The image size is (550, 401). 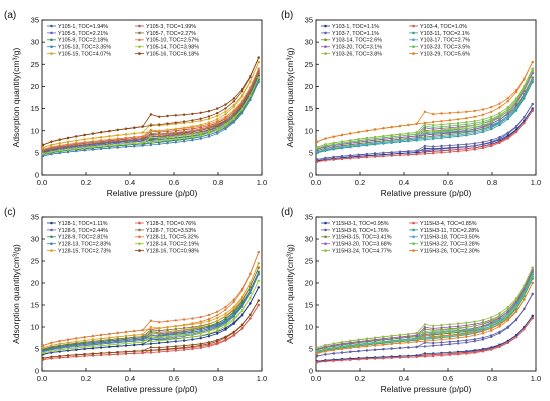 I want to click on legend-label: Y128-15, TOC=2.73%, so click(x=84, y=252).